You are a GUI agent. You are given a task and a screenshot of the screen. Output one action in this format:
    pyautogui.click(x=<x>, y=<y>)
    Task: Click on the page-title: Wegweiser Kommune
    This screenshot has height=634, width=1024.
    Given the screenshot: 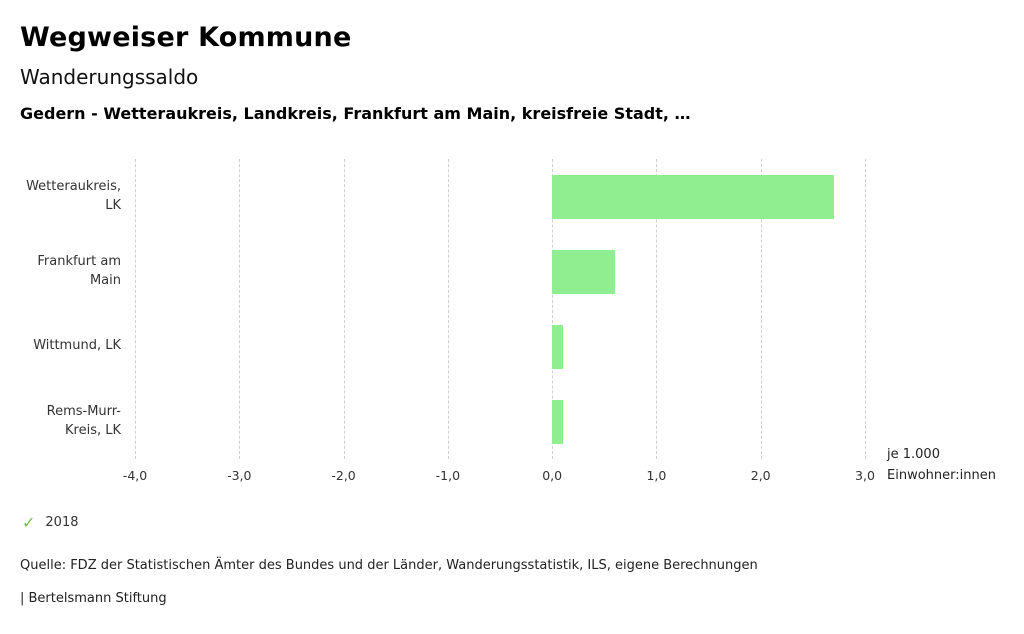 What is the action you would take?
    pyautogui.click(x=186, y=37)
    